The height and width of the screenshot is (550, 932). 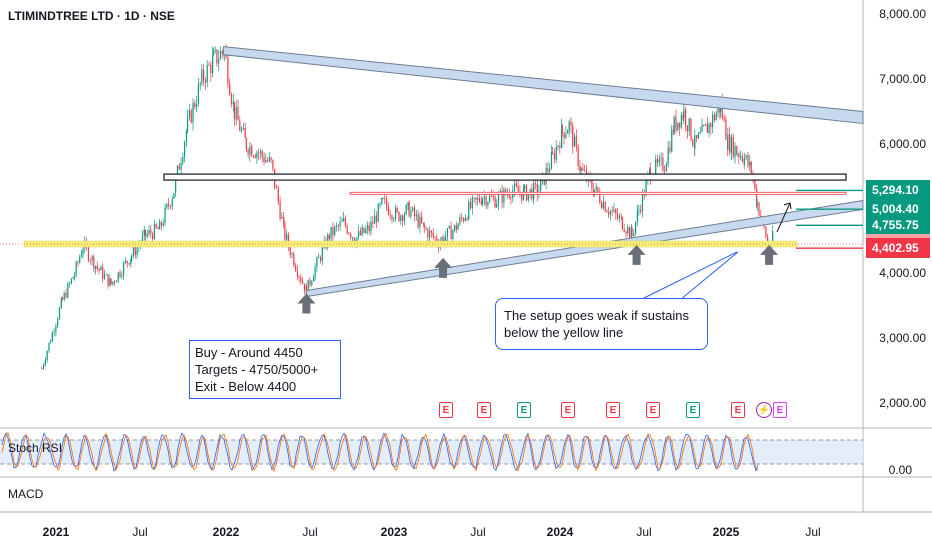 I want to click on callout-line-2: below the yellow line, so click(x=564, y=332).